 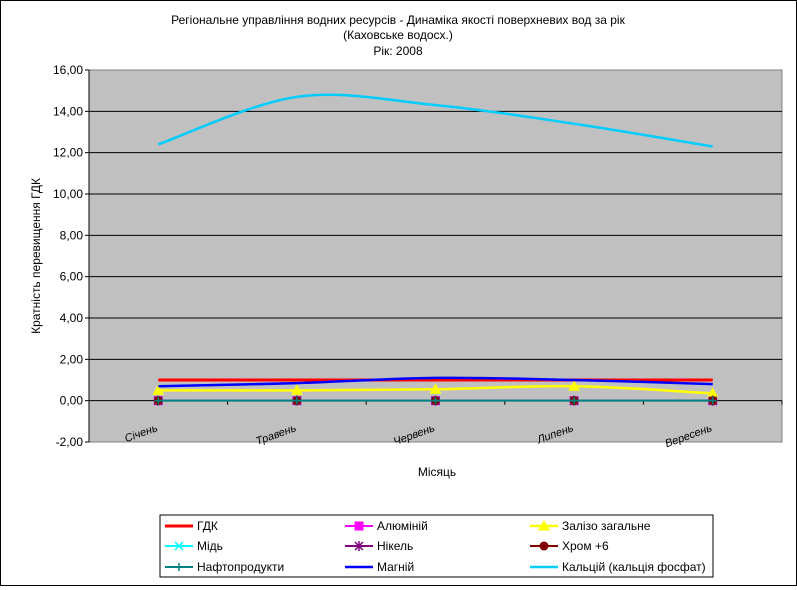 I want to click on legend-item: Нікель, so click(x=379, y=546).